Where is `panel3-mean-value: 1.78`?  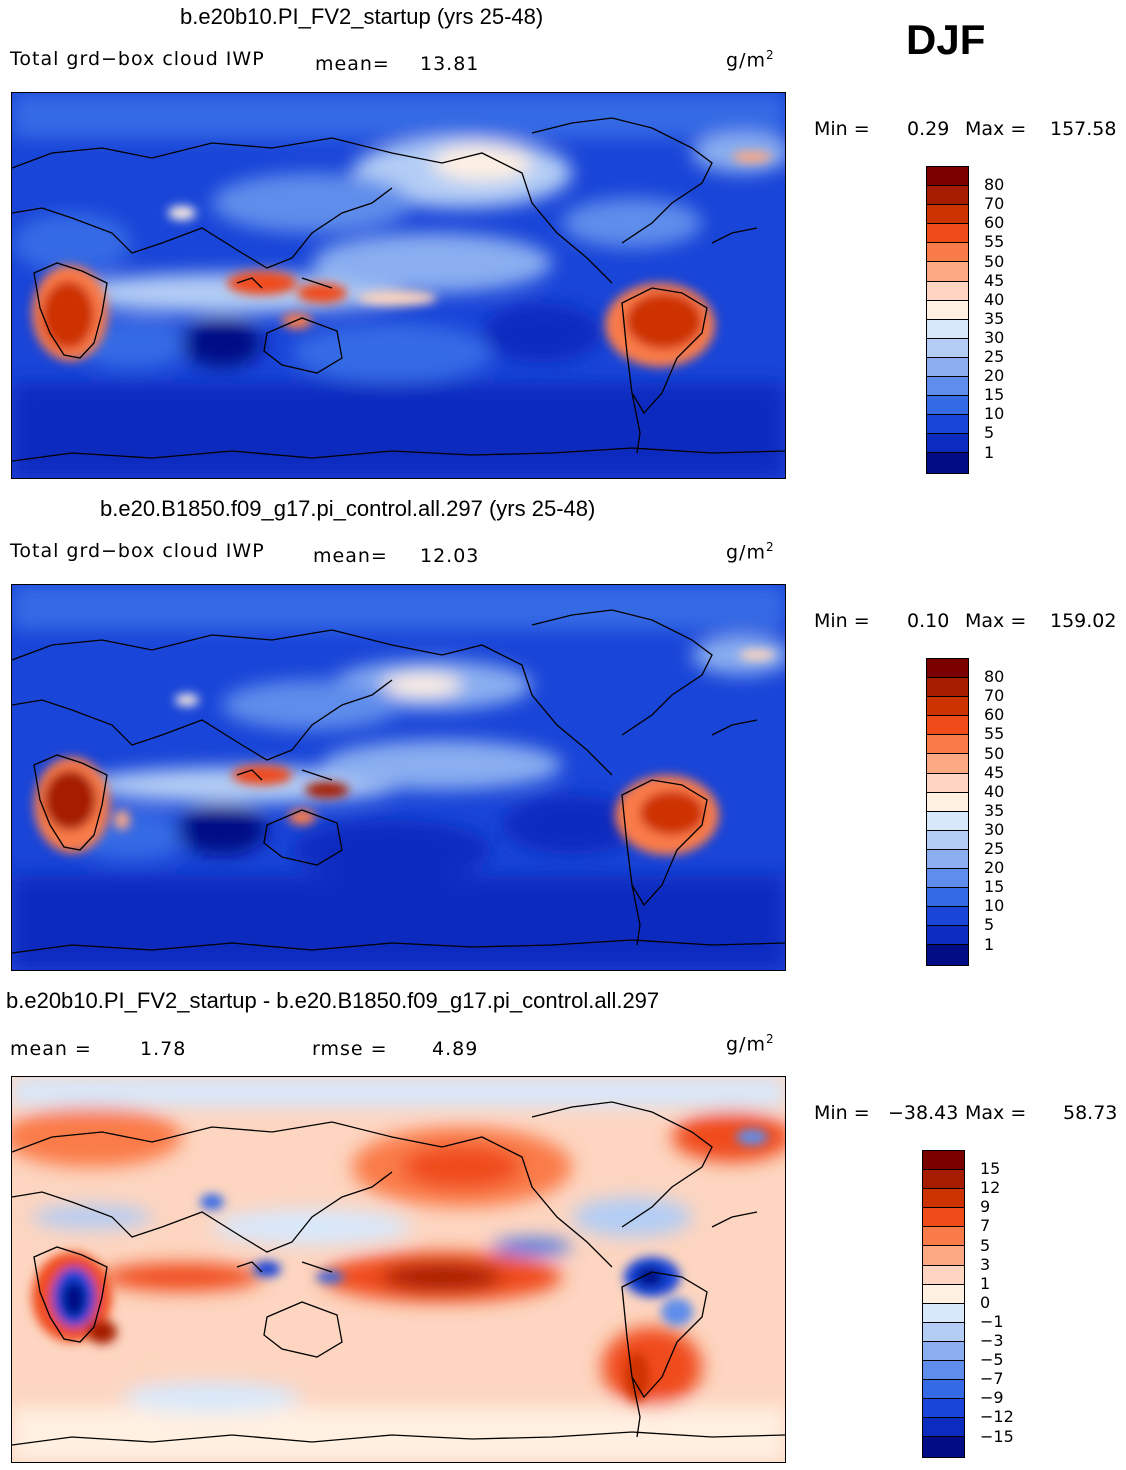
panel3-mean-value: 1.78 is located at coordinates (163, 1049).